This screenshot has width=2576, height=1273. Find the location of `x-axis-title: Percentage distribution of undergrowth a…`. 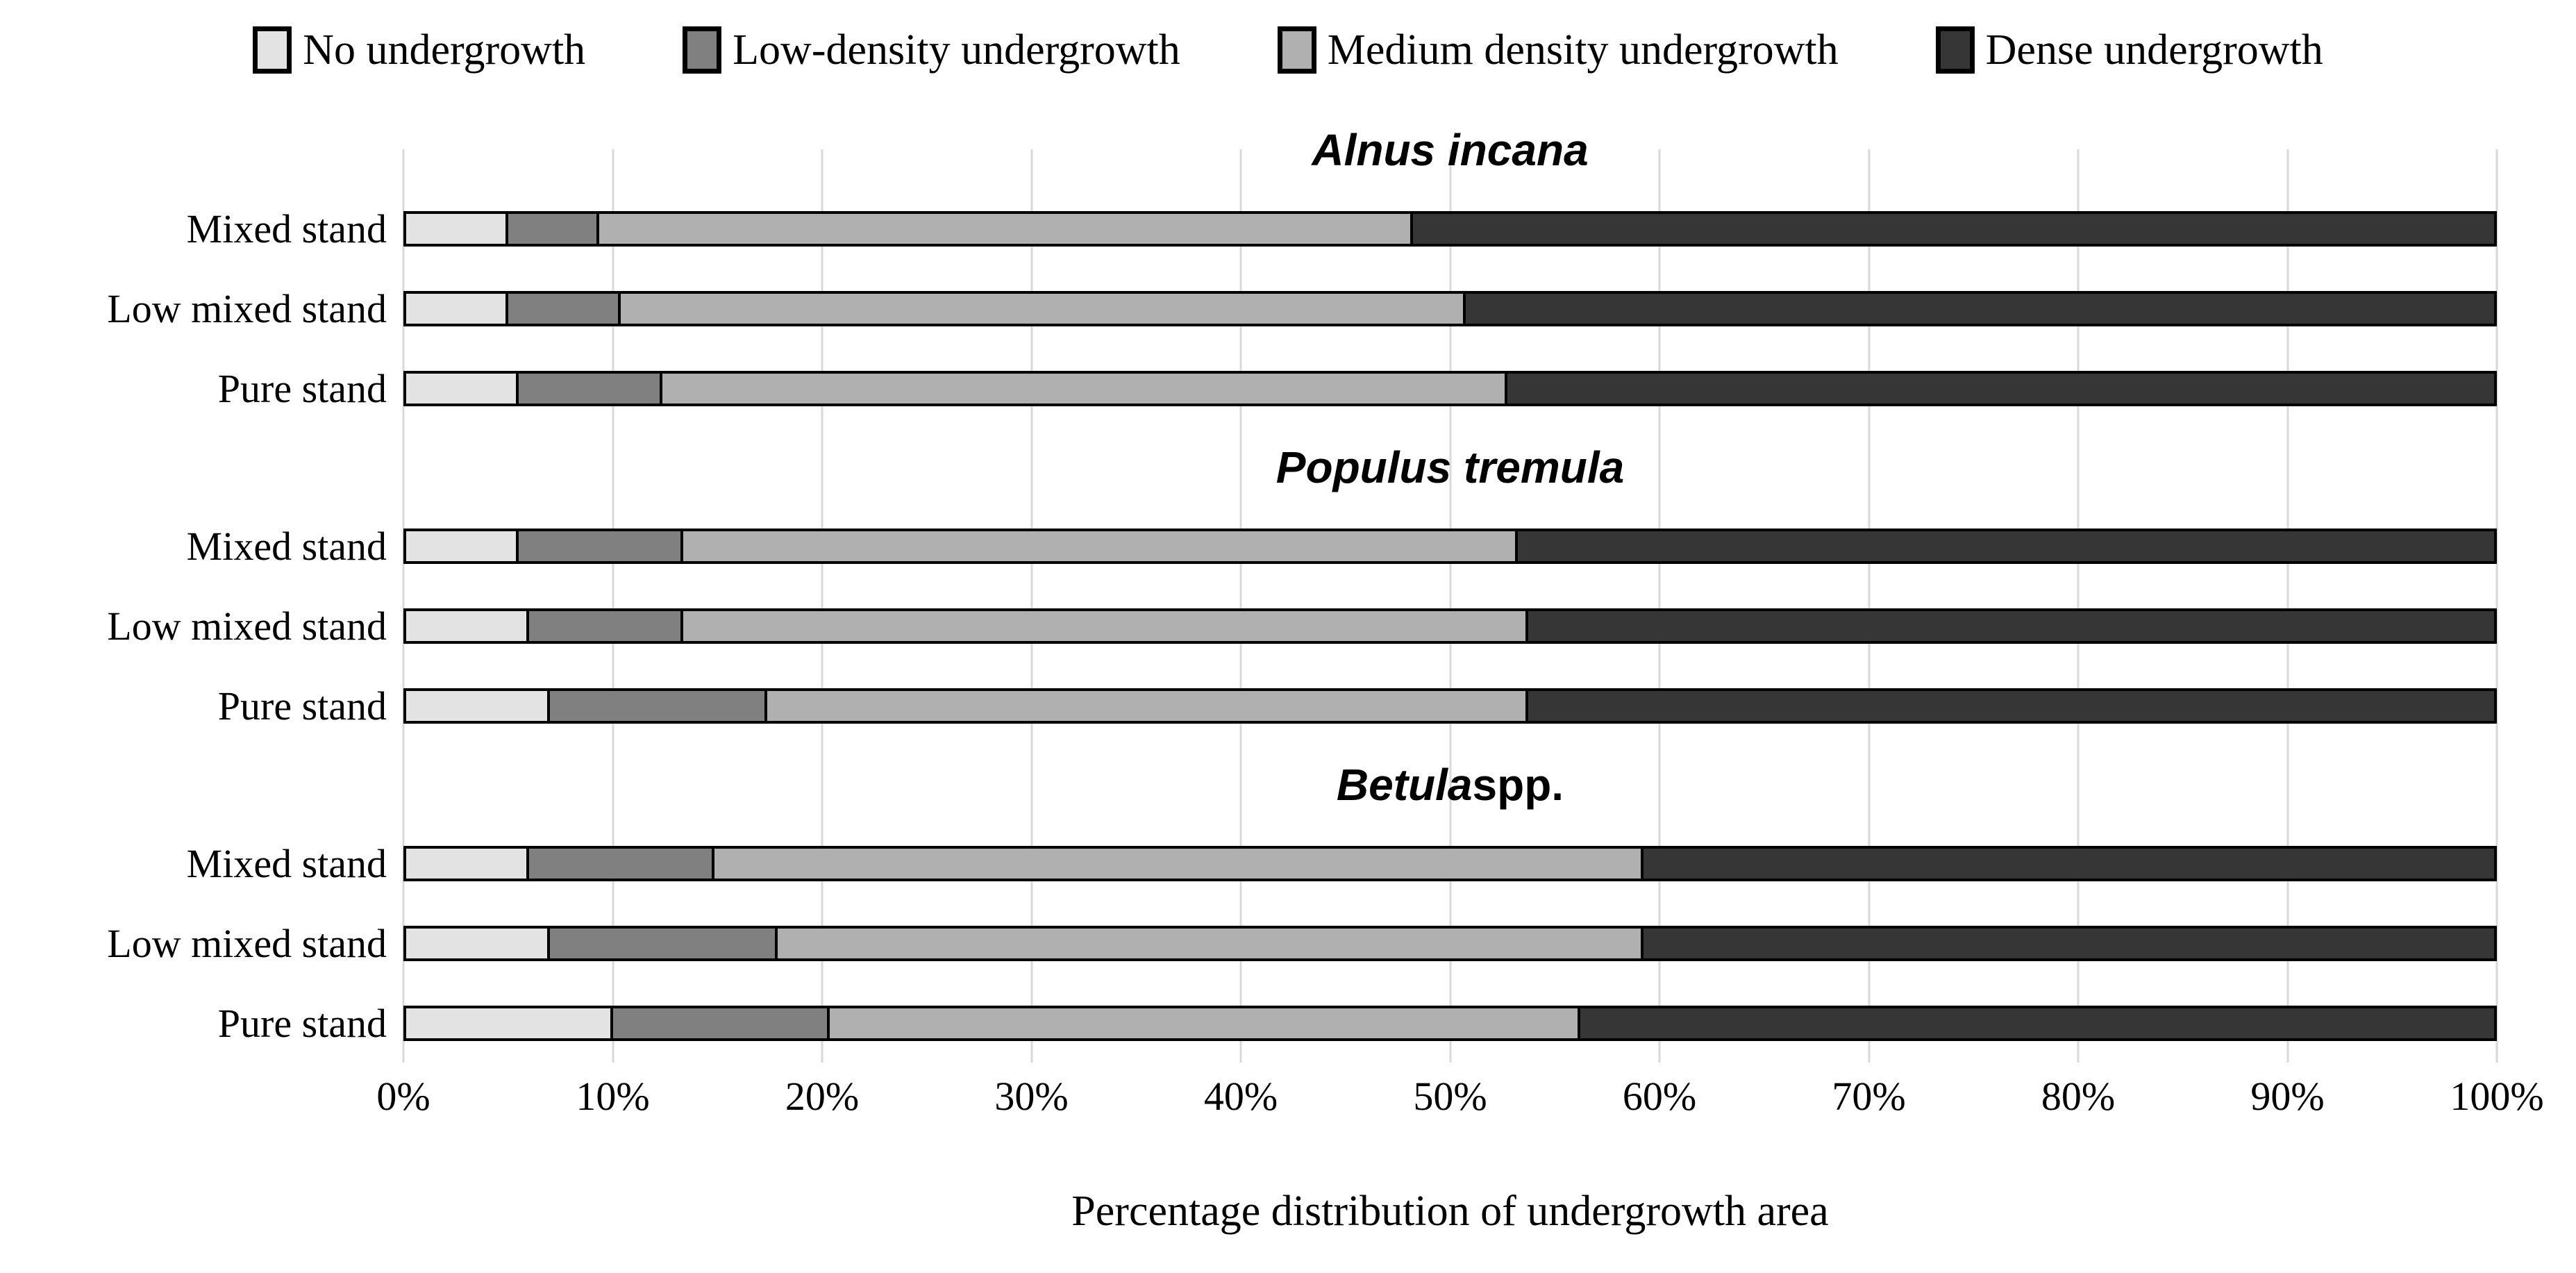

x-axis-title: Percentage distribution of undergrowth a… is located at coordinates (1450, 1211).